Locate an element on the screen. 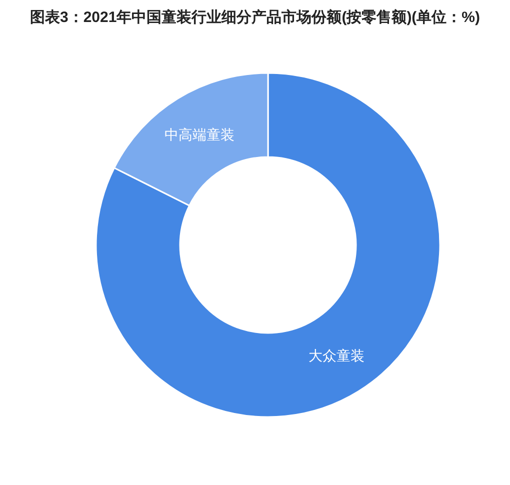 The width and height of the screenshot is (510, 485). slice-label: 大众童装 is located at coordinates (336, 356).